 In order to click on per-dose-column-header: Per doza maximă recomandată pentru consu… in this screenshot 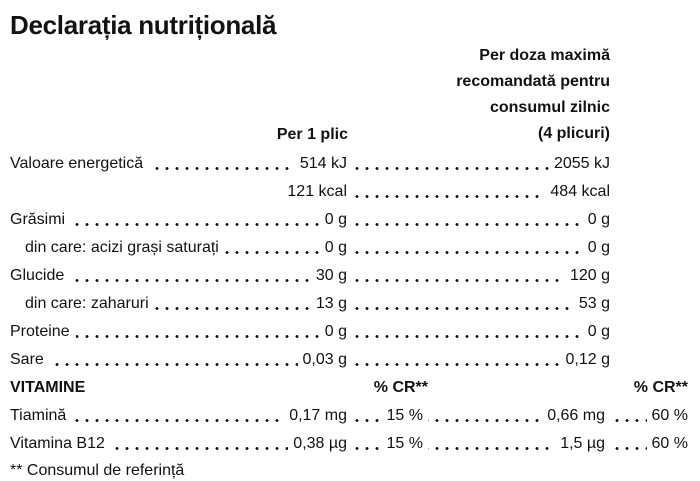, I will do `click(481, 95)`.